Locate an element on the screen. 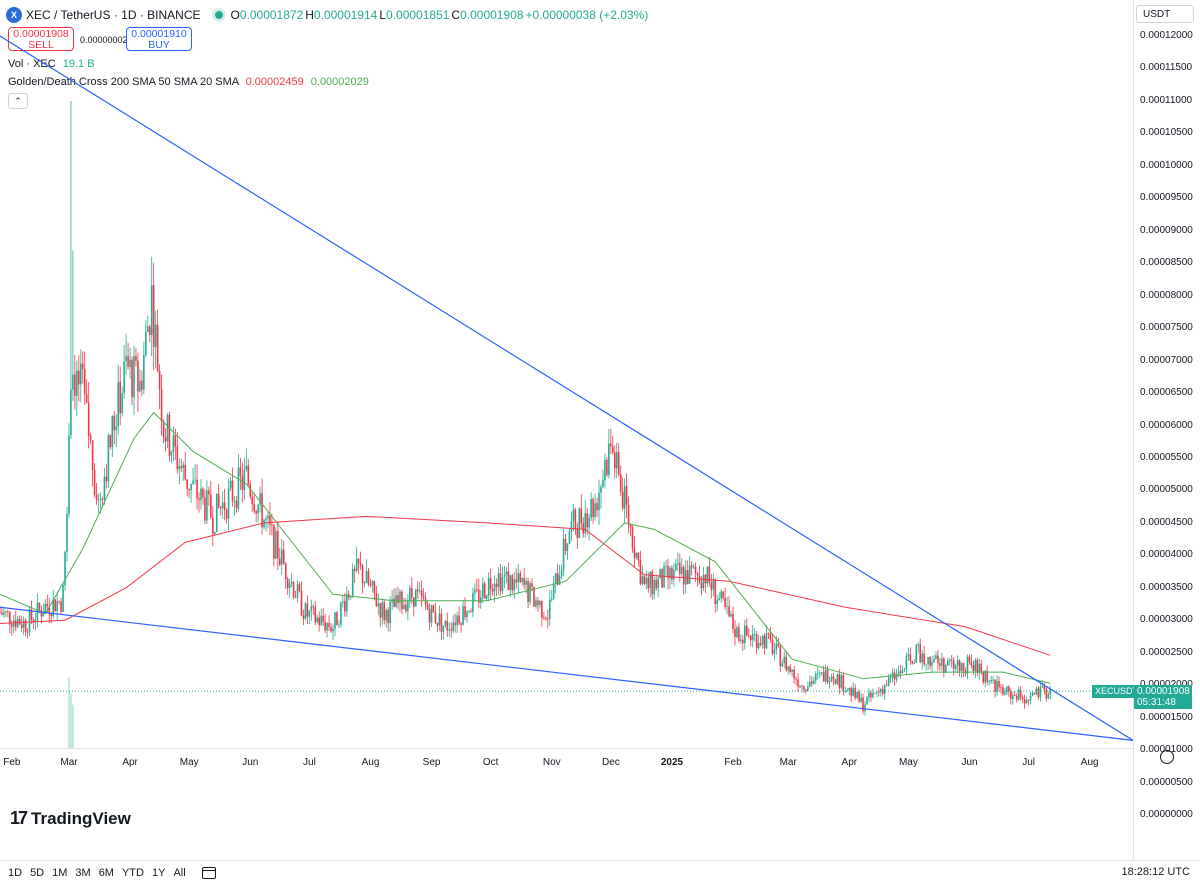 The height and width of the screenshot is (884, 1200). indicator-value-50: 0.00002029 is located at coordinates (339, 82).